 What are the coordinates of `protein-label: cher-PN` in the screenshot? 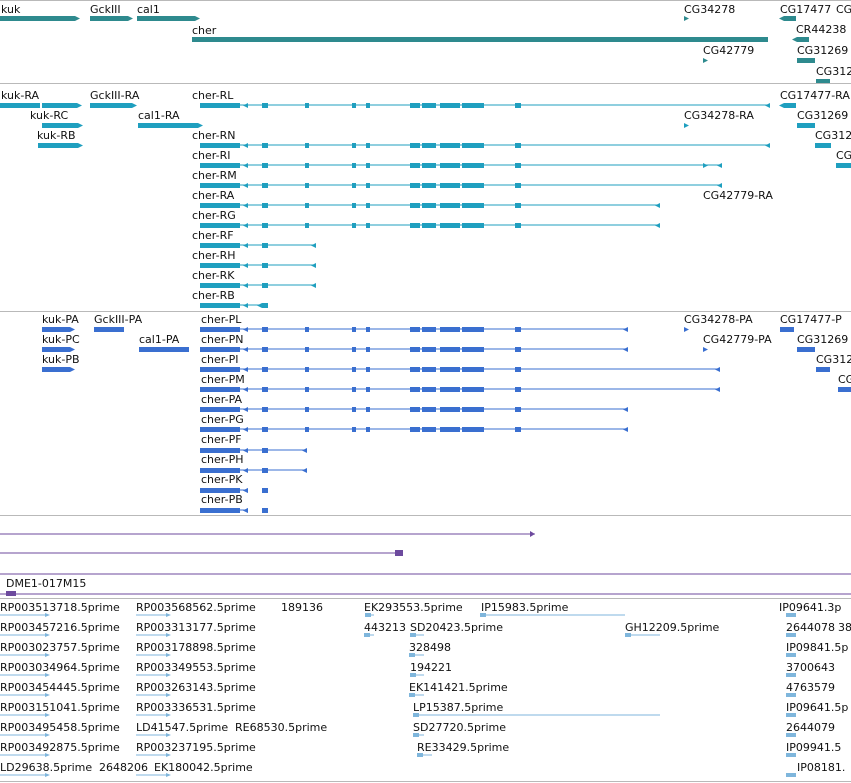 It's located at (222, 339).